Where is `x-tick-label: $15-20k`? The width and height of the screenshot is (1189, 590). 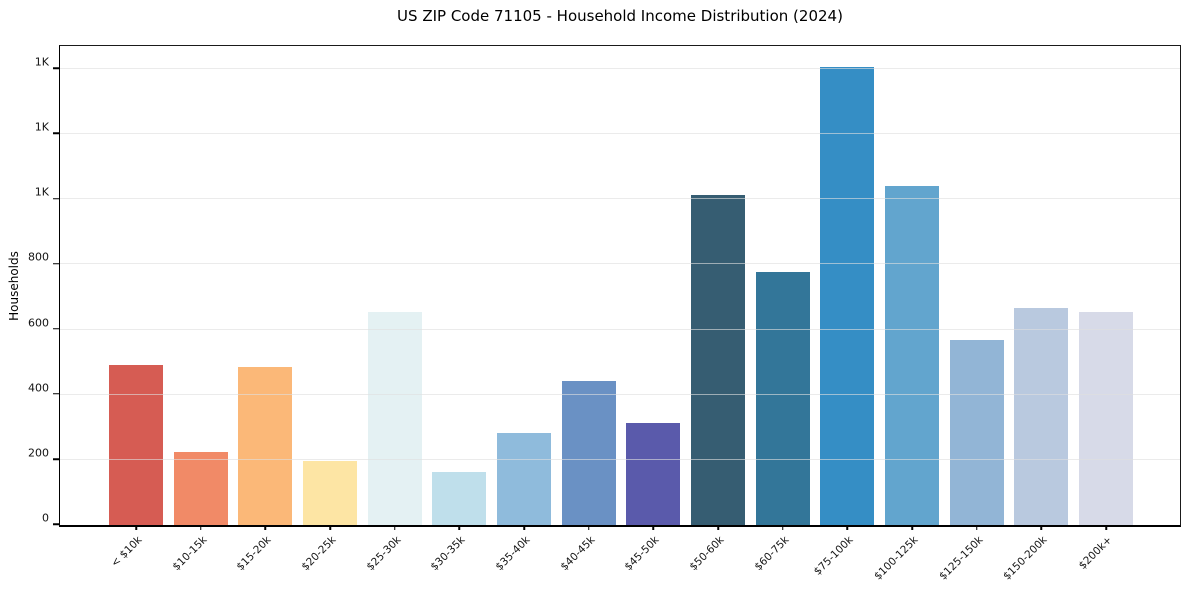 x-tick-label: $15-20k is located at coordinates (254, 554).